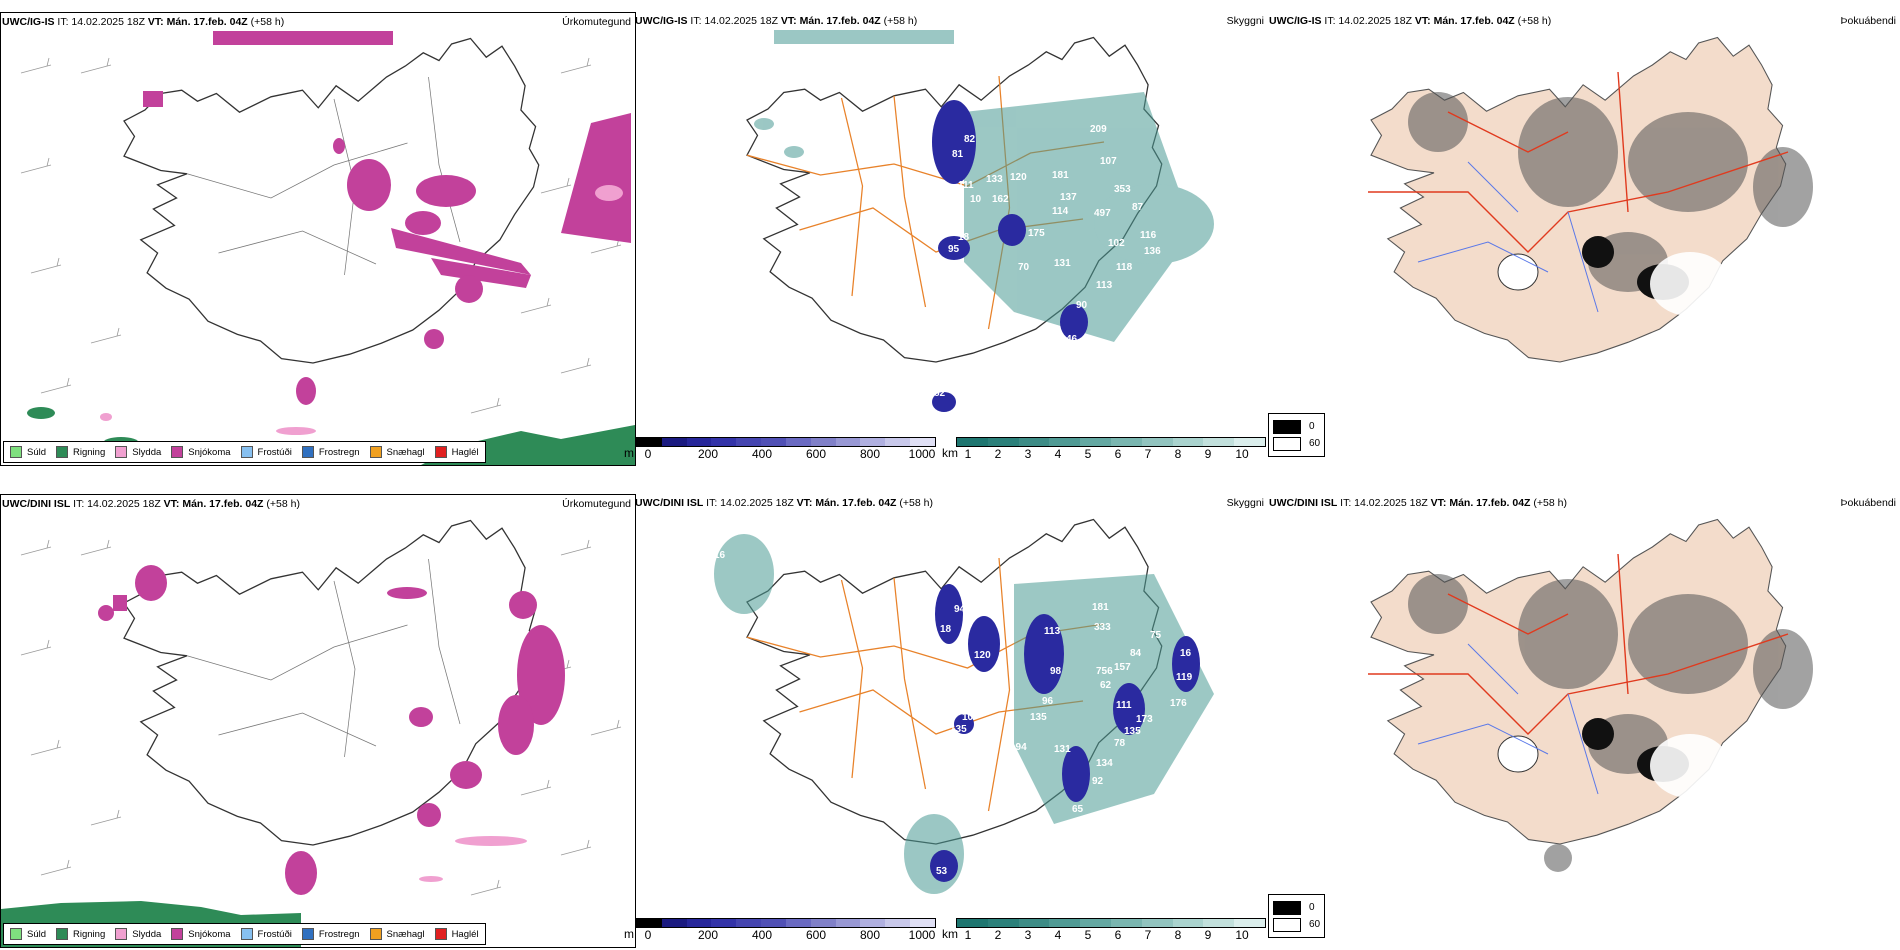  What do you see at coordinates (1184, 677) in the screenshot?
I see `cloud-label: 119` at bounding box center [1184, 677].